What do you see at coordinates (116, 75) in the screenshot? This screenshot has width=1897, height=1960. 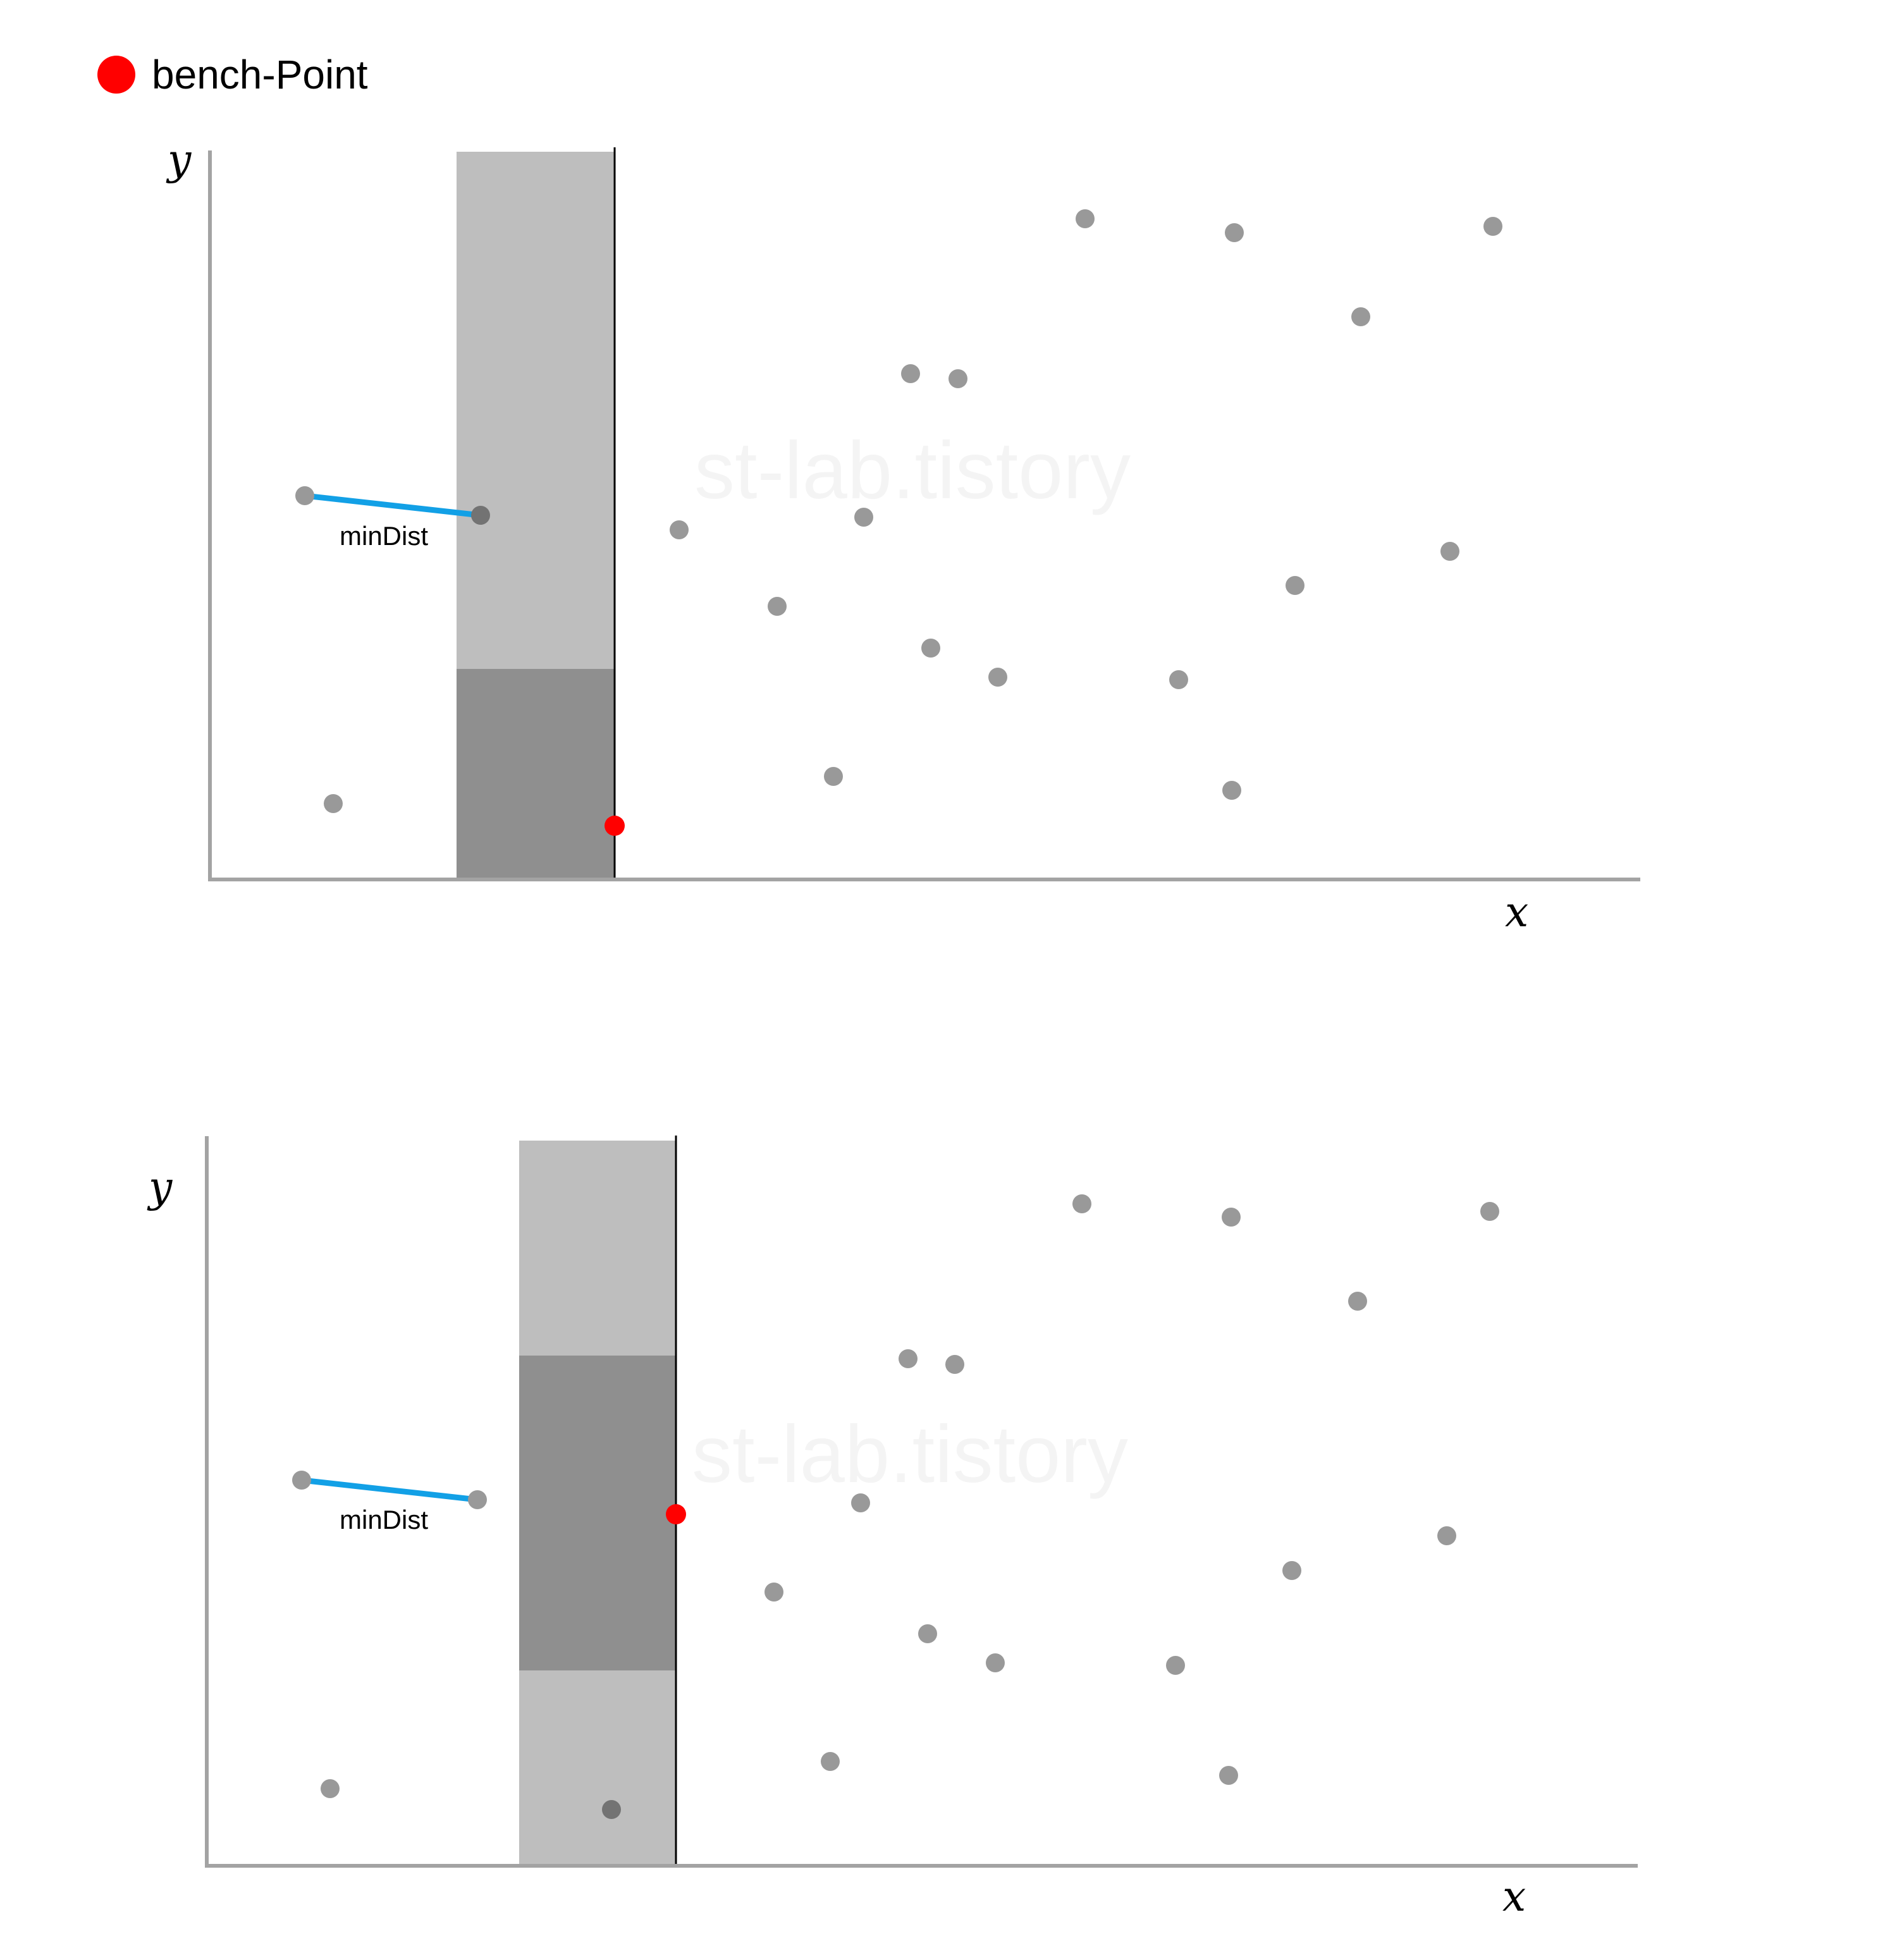 I see `legend-bench-point-marker` at bounding box center [116, 75].